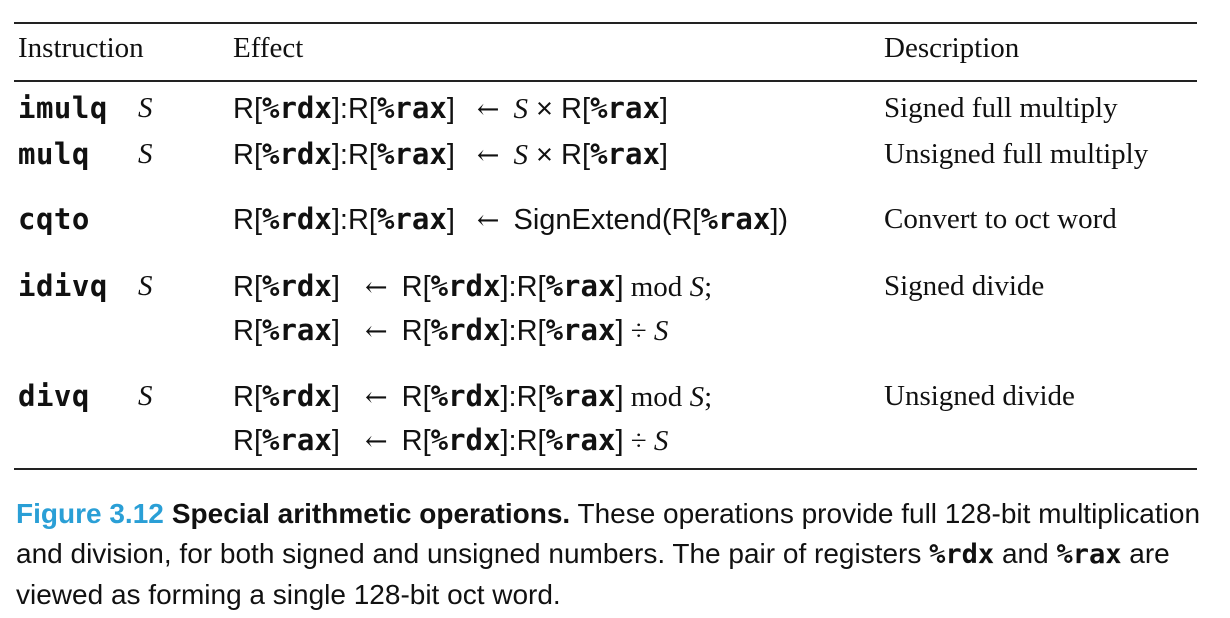 The height and width of the screenshot is (618, 1230). Describe the element at coordinates (371, 513) in the screenshot. I see `figure-title: Special arithmetic operations.` at that location.